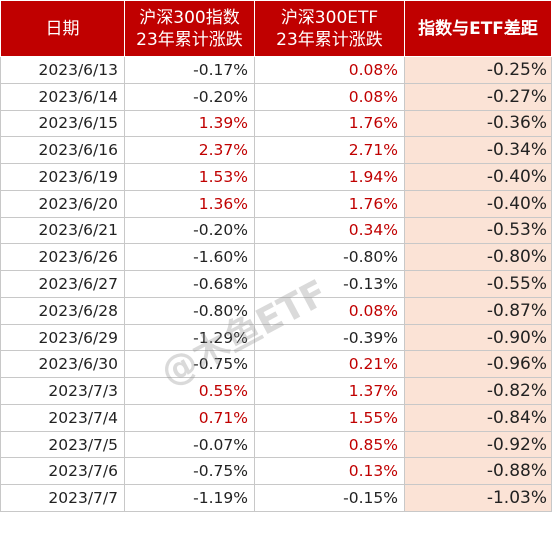 This screenshot has width=552, height=537. Describe the element at coordinates (478, 257) in the screenshot. I see `cell-diff: -0.80%` at that location.